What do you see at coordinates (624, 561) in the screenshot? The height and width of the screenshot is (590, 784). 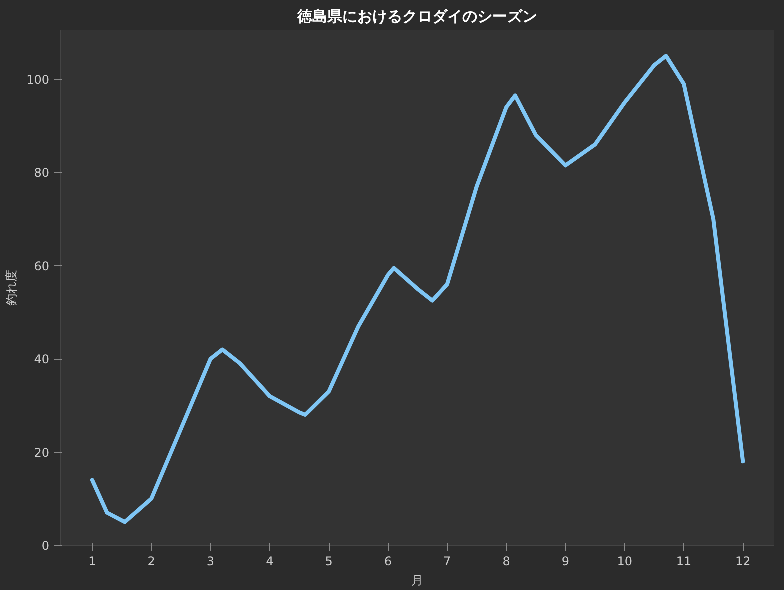 I see `x-tick-label: 10` at bounding box center [624, 561].